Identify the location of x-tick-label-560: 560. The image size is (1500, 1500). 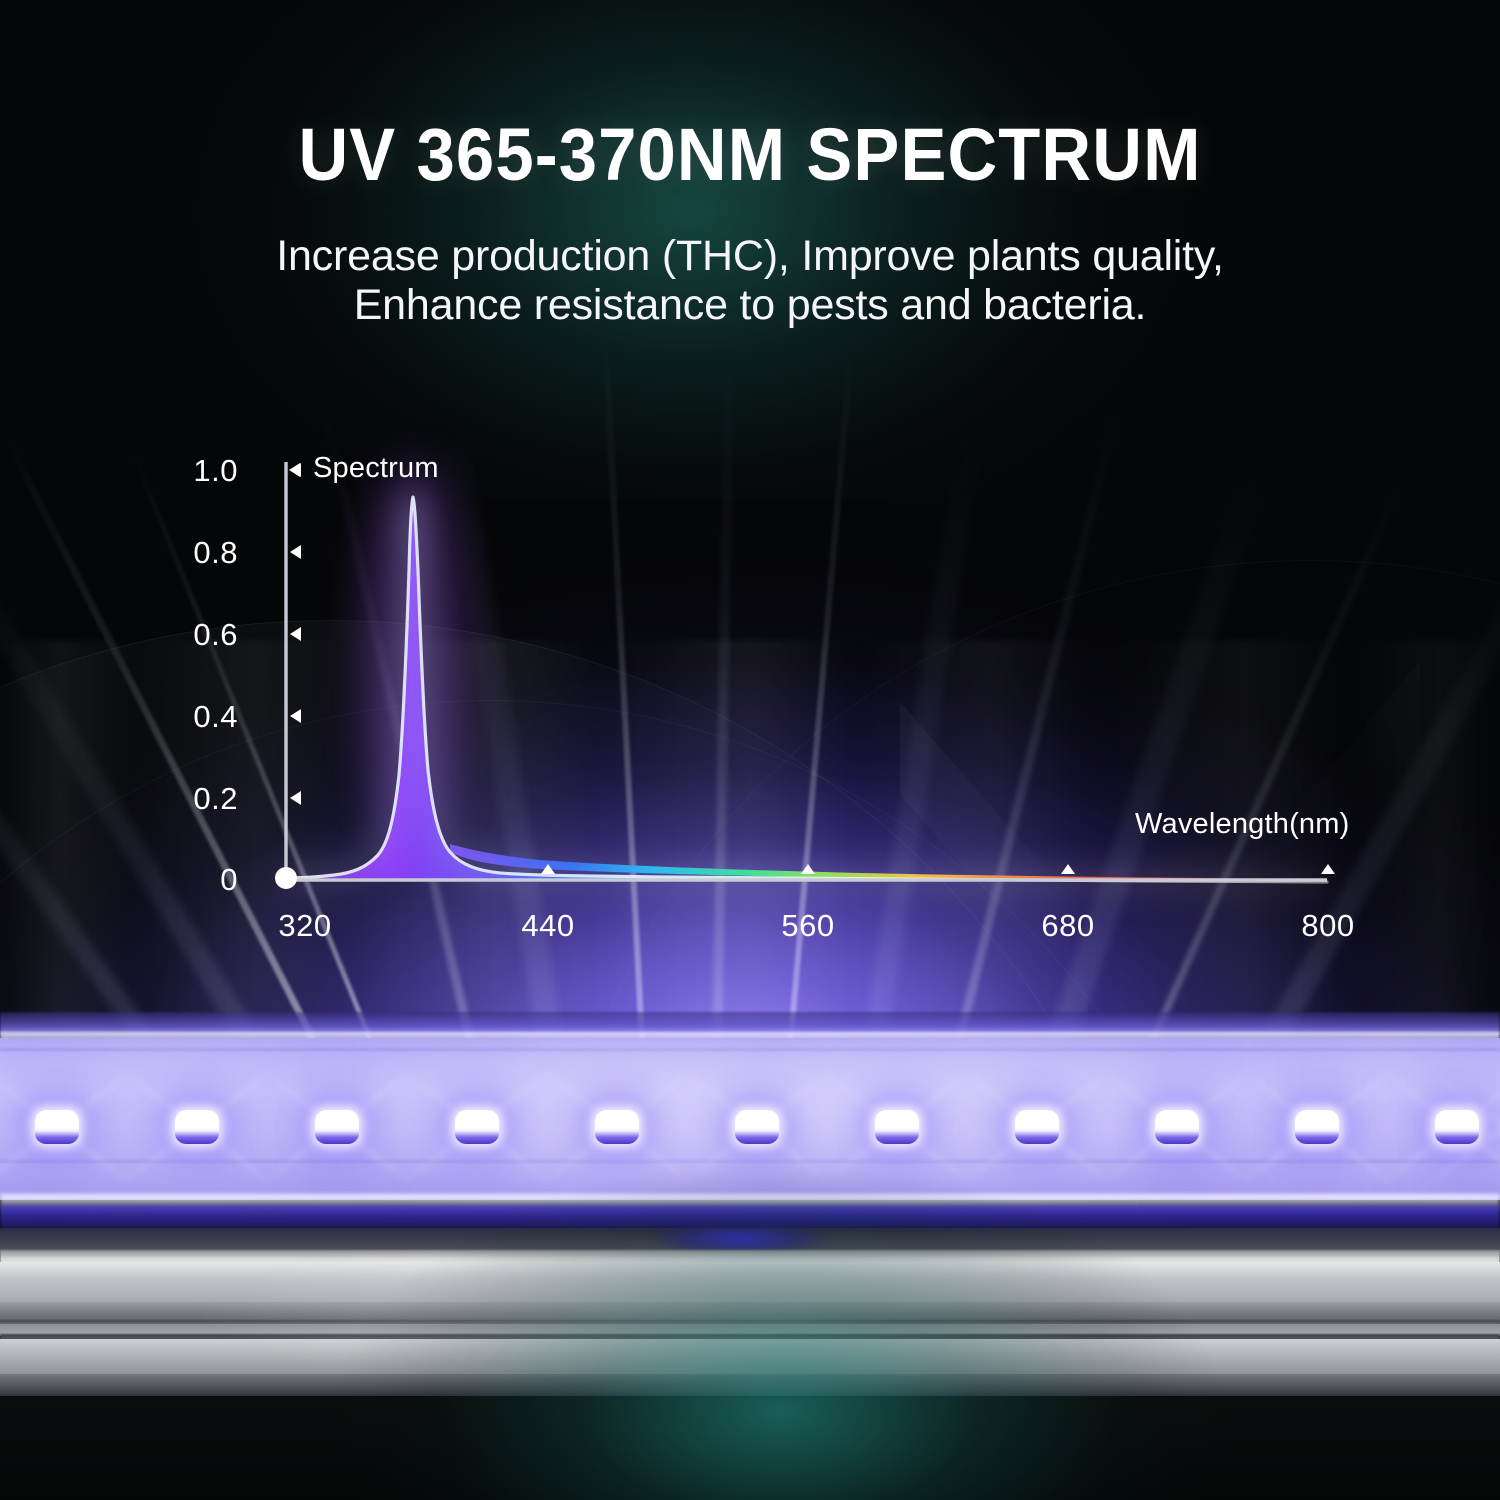
(808, 925).